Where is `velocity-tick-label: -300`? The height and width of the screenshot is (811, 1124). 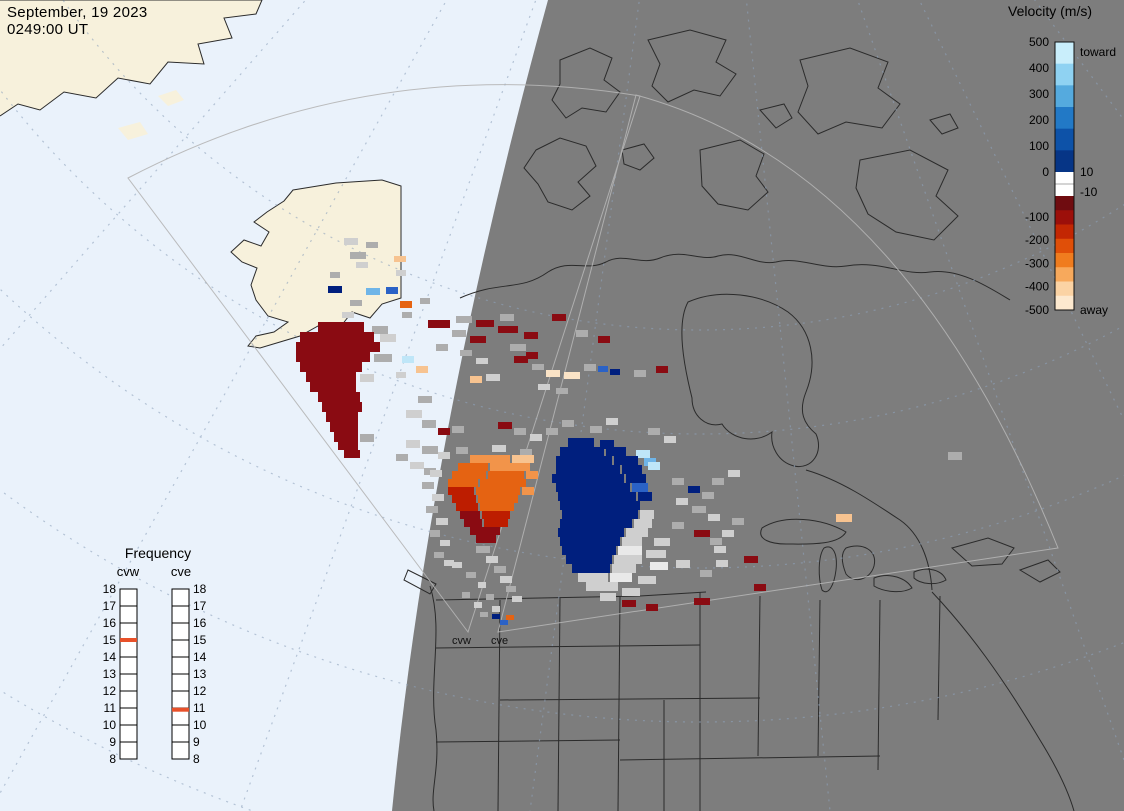
velocity-tick-label: -300 is located at coordinates (1037, 263).